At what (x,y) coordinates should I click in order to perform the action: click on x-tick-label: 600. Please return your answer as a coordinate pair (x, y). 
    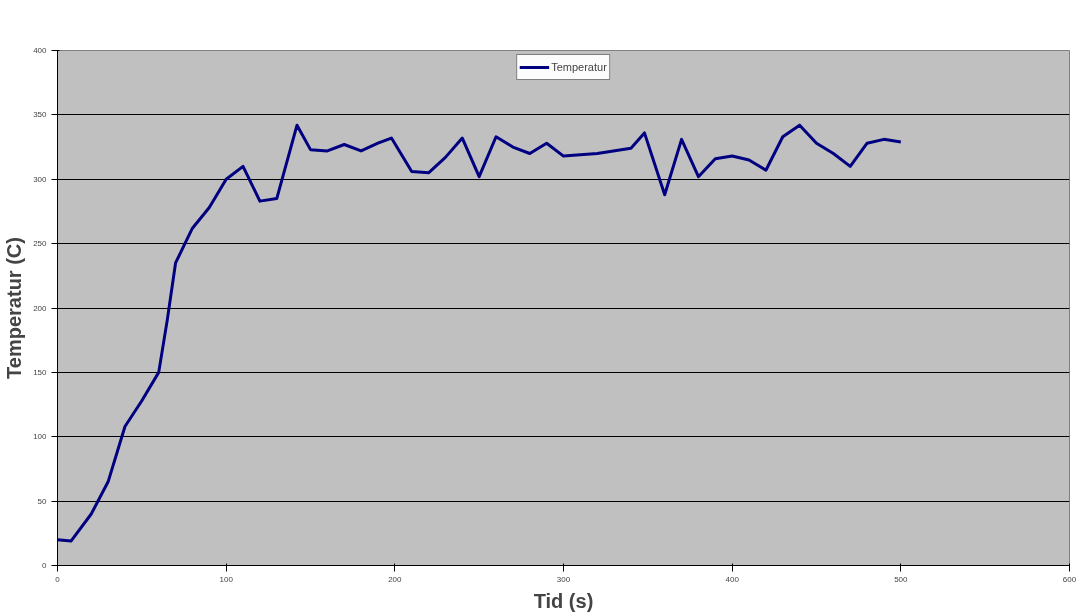
    Looking at the image, I should click on (1069, 579).